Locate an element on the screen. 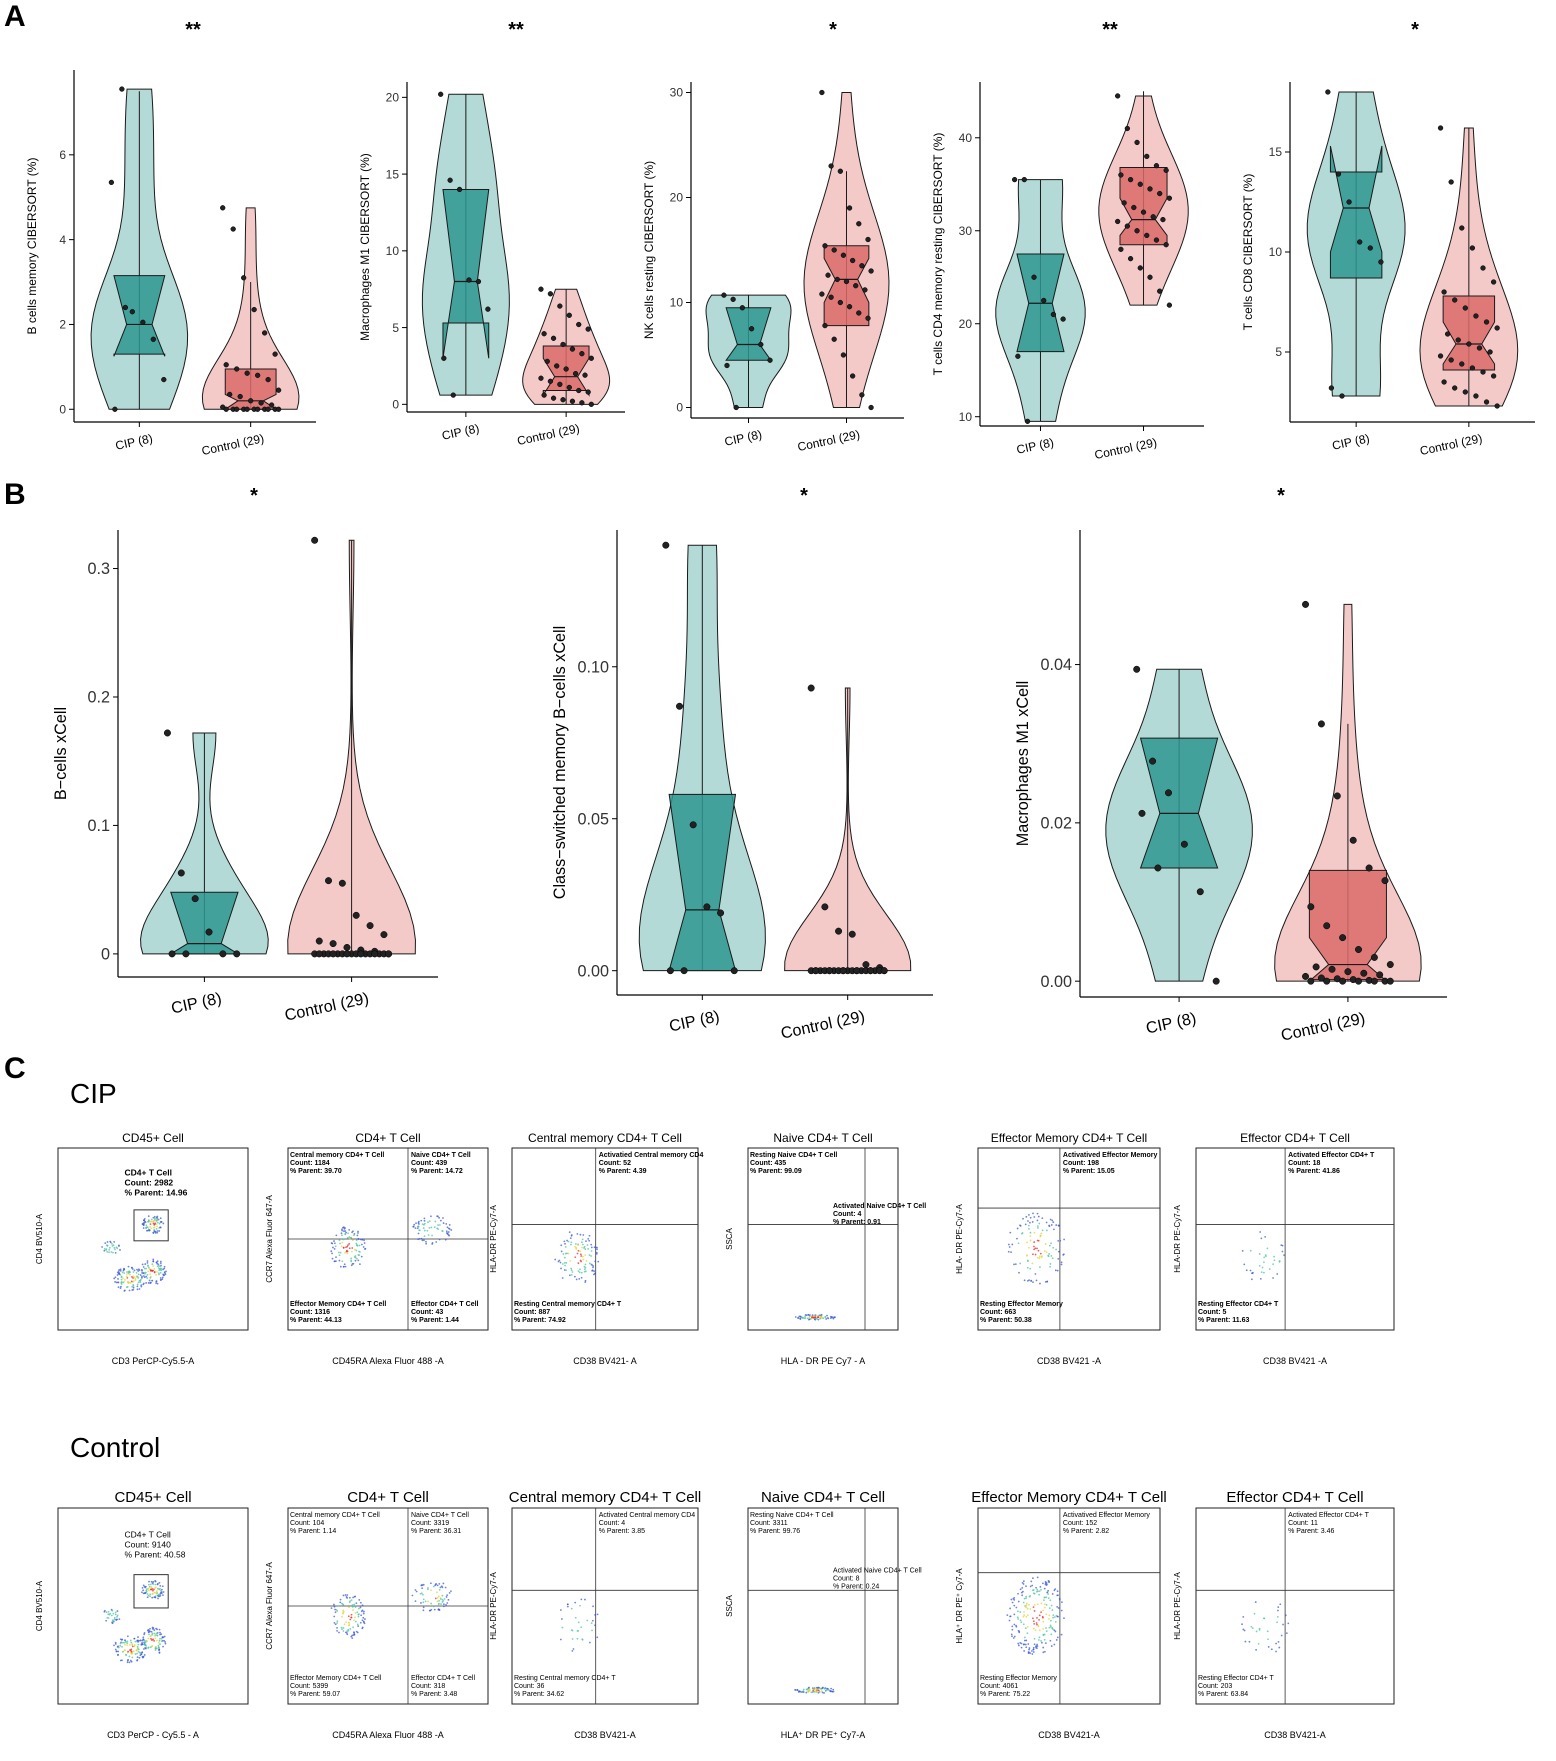 The width and height of the screenshot is (1556, 1761). gate-label: Resting Central memory CD4+ T is located at coordinates (568, 1304).